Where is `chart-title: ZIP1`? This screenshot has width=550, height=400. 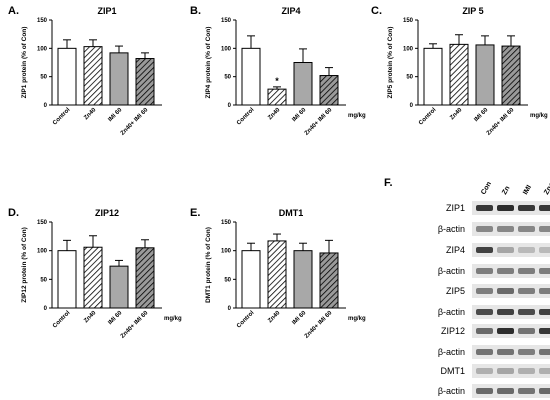 chart-title: ZIP1 is located at coordinates (106, 11).